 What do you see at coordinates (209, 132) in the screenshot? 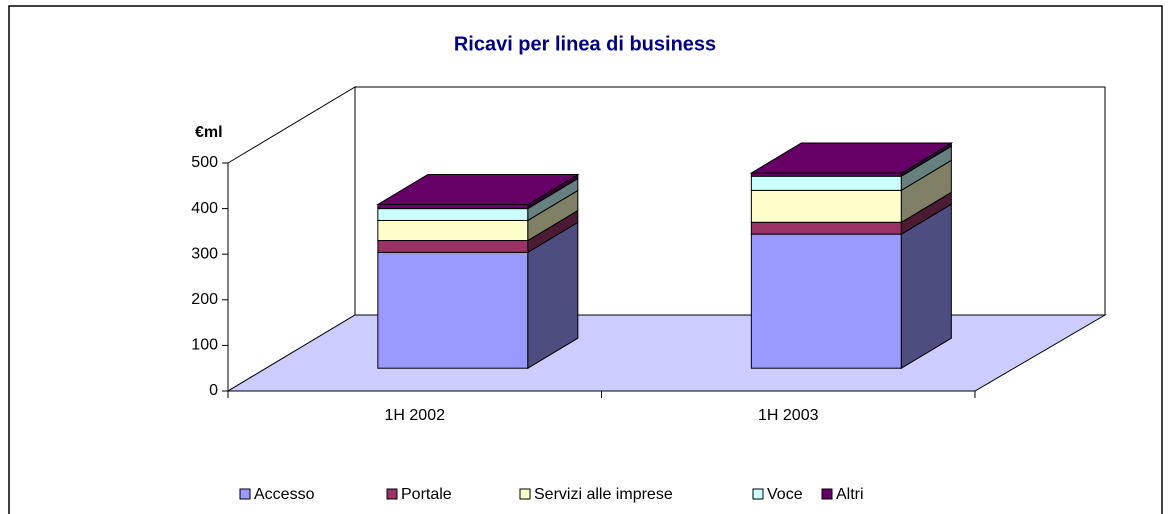
I see `y-axis-label: €ml` at bounding box center [209, 132].